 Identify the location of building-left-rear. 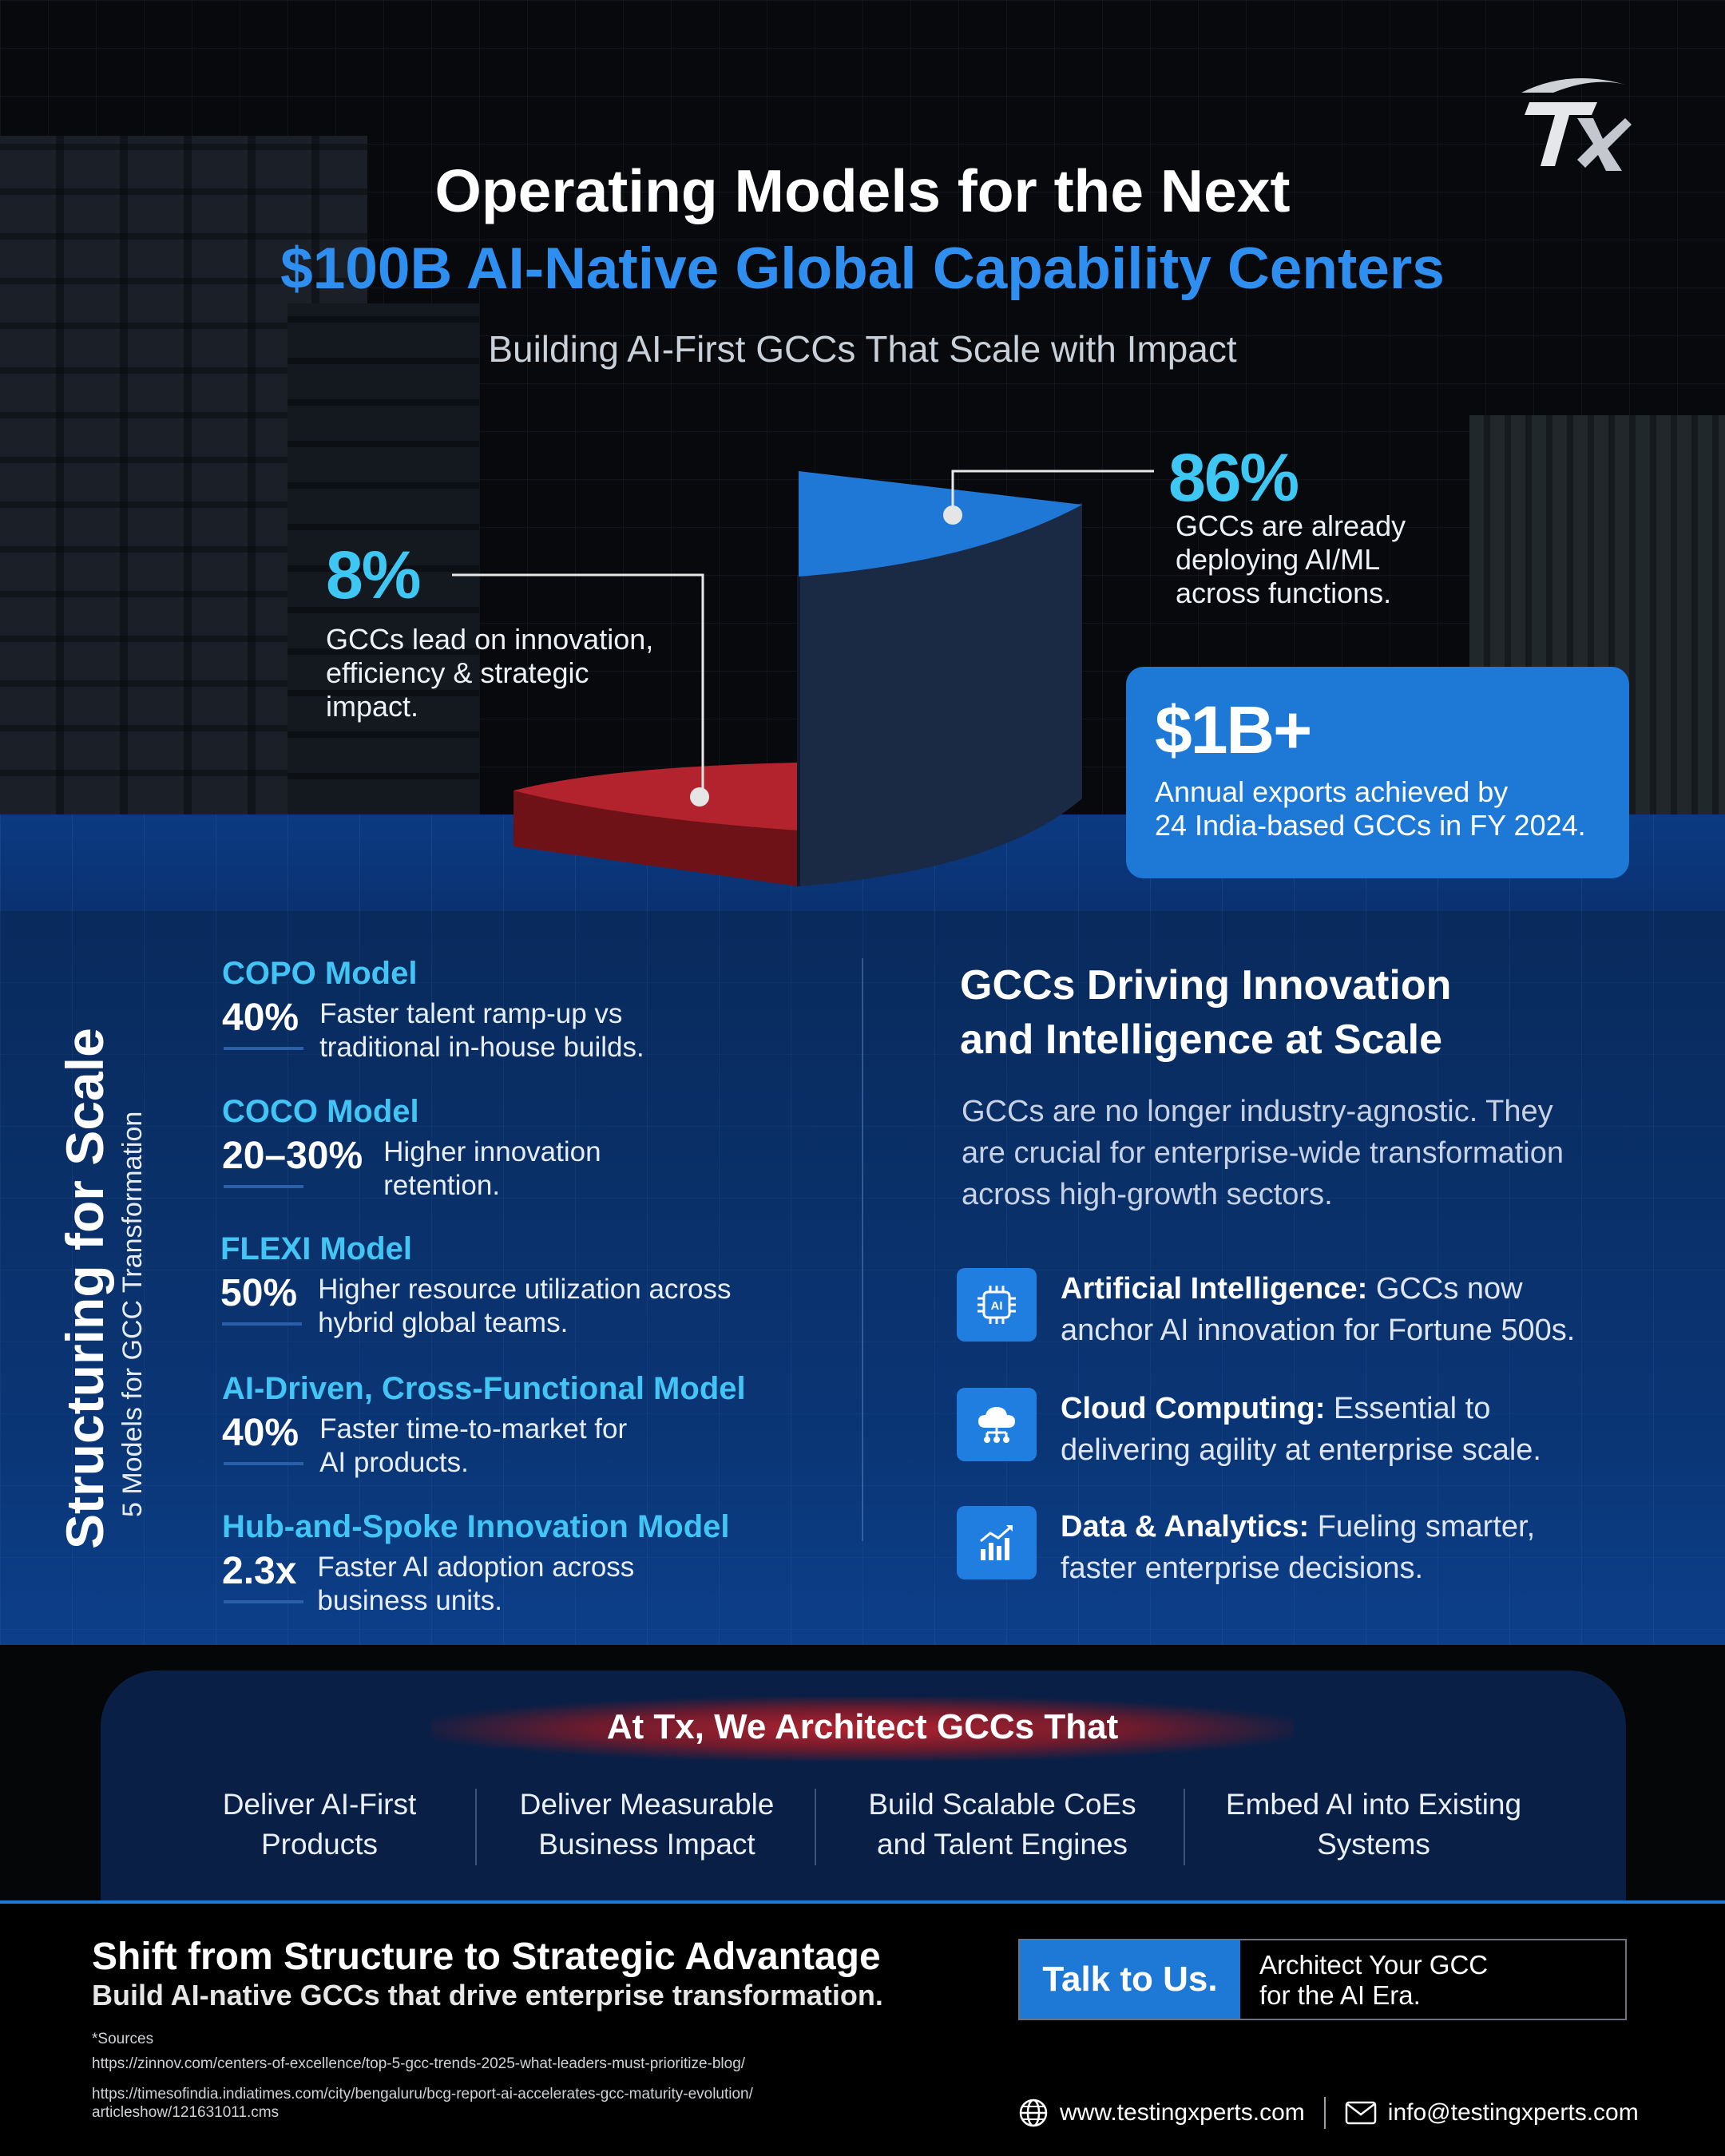
(384, 558).